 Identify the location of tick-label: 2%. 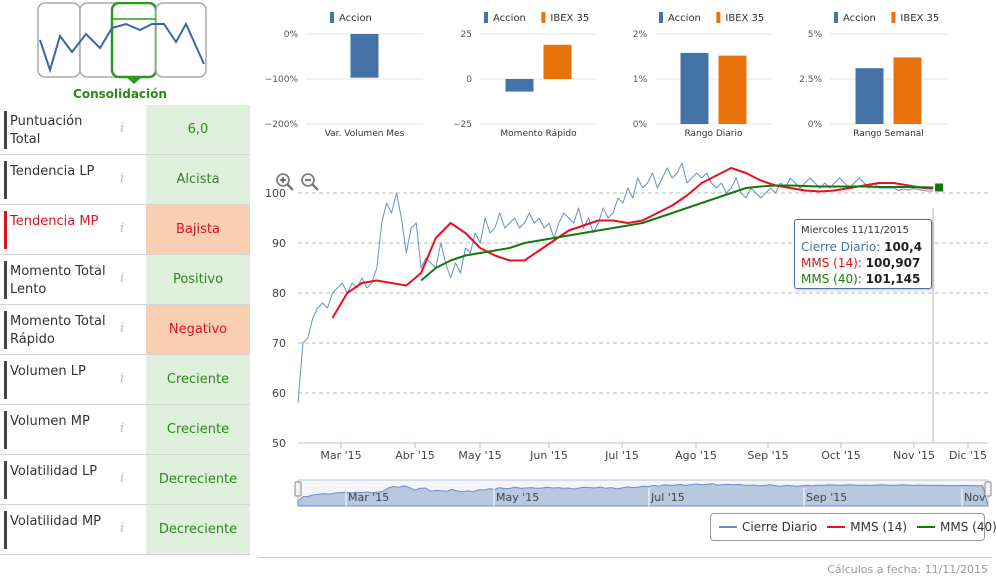
(640, 35).